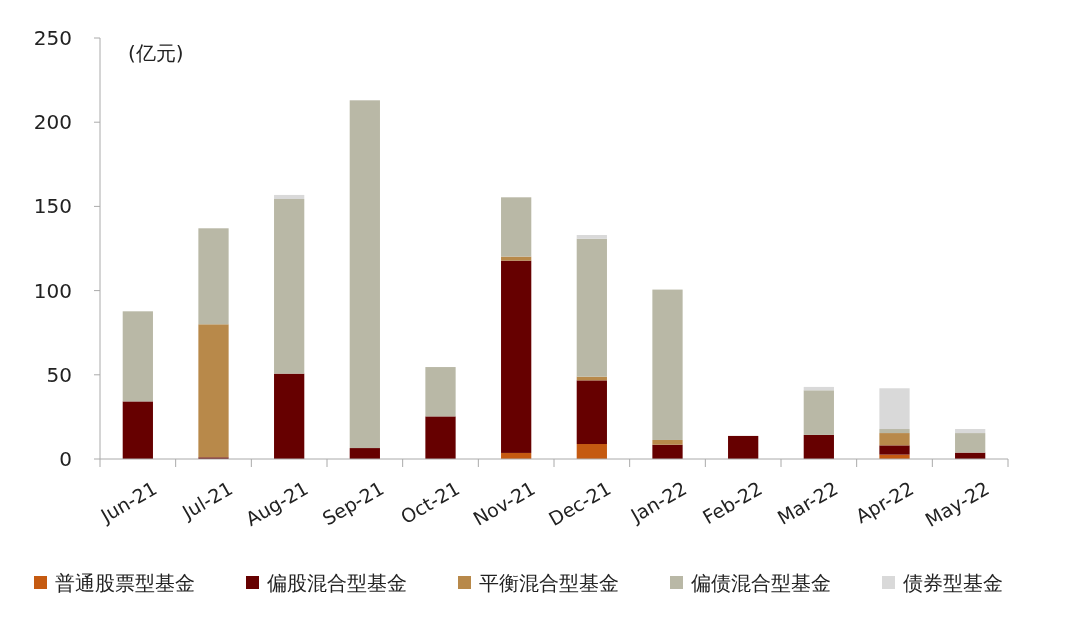 Image resolution: width=1080 pixels, height=617 pixels. What do you see at coordinates (52, 122) in the screenshot?
I see `y-tick-label: 200` at bounding box center [52, 122].